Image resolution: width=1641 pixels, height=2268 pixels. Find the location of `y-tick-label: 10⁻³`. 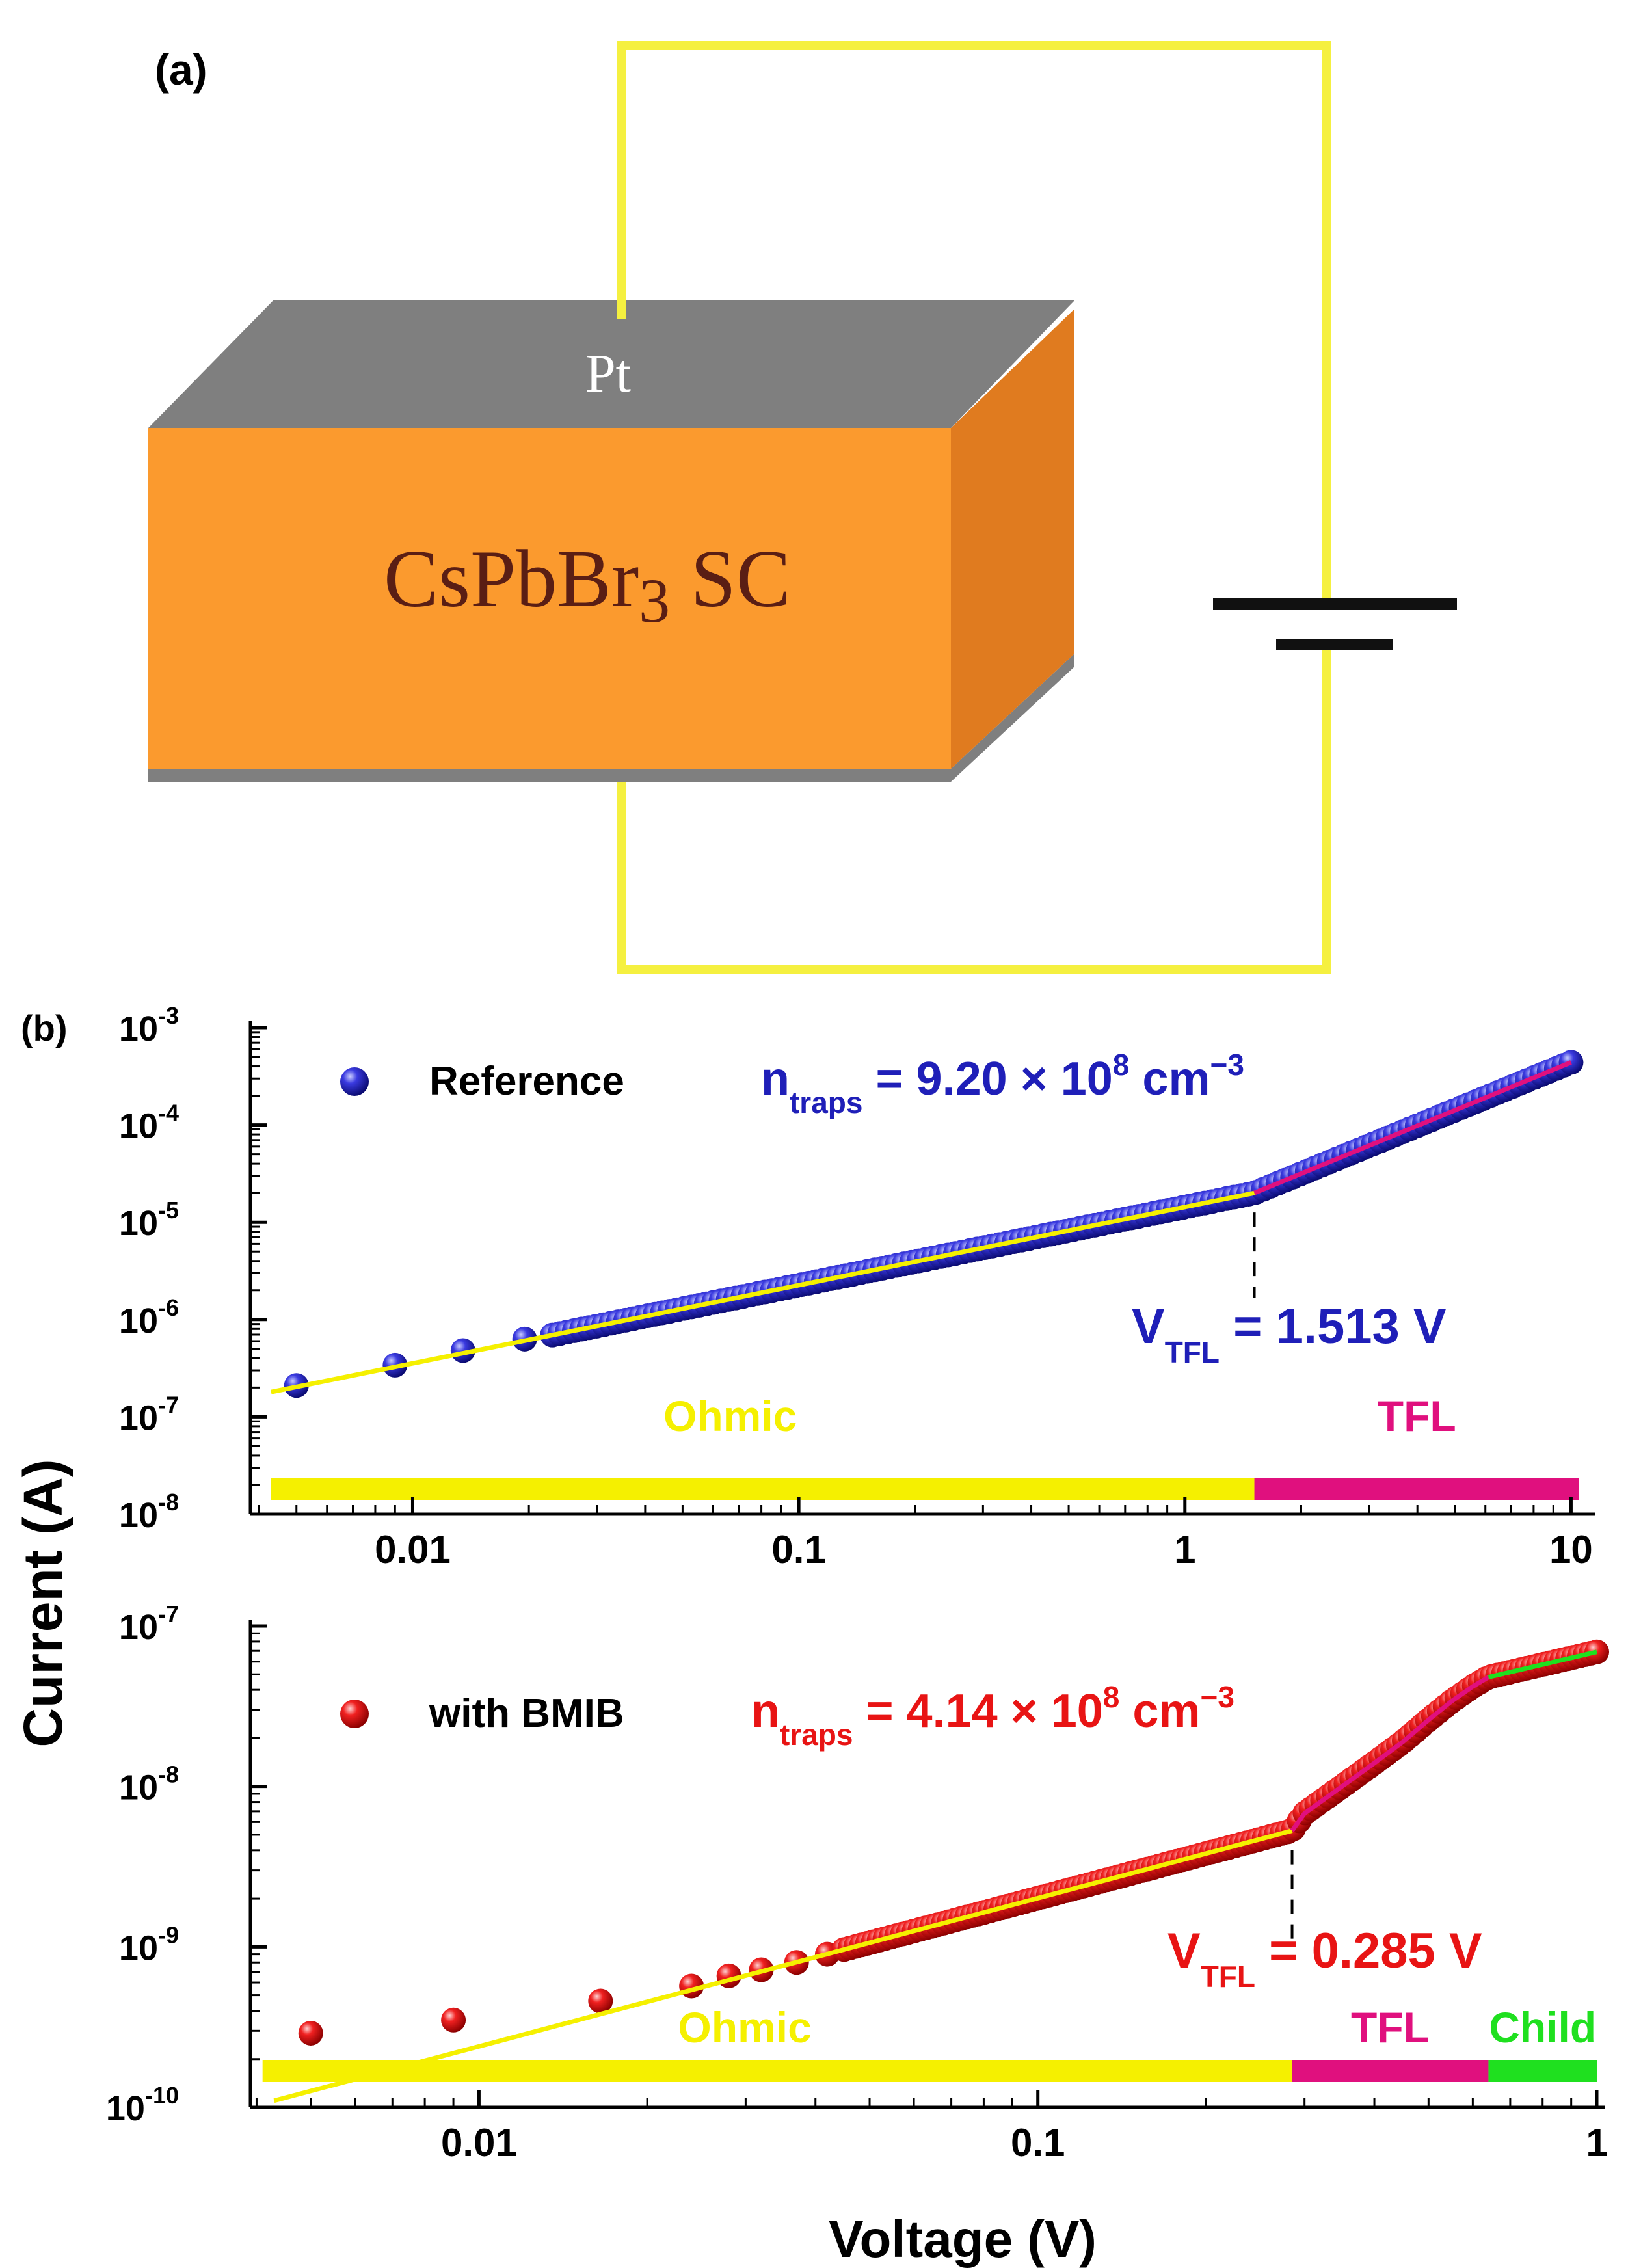

y-tick-label: 10⁻³ is located at coordinates (149, 1025).